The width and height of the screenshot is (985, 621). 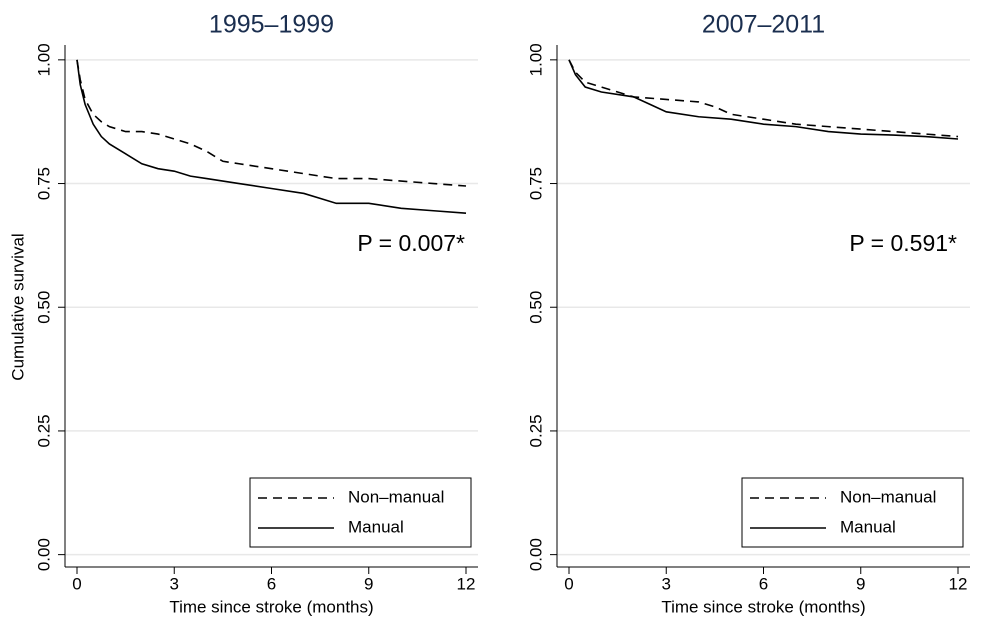 What do you see at coordinates (271, 25) in the screenshot?
I see `panel-title: 1995–1999` at bounding box center [271, 25].